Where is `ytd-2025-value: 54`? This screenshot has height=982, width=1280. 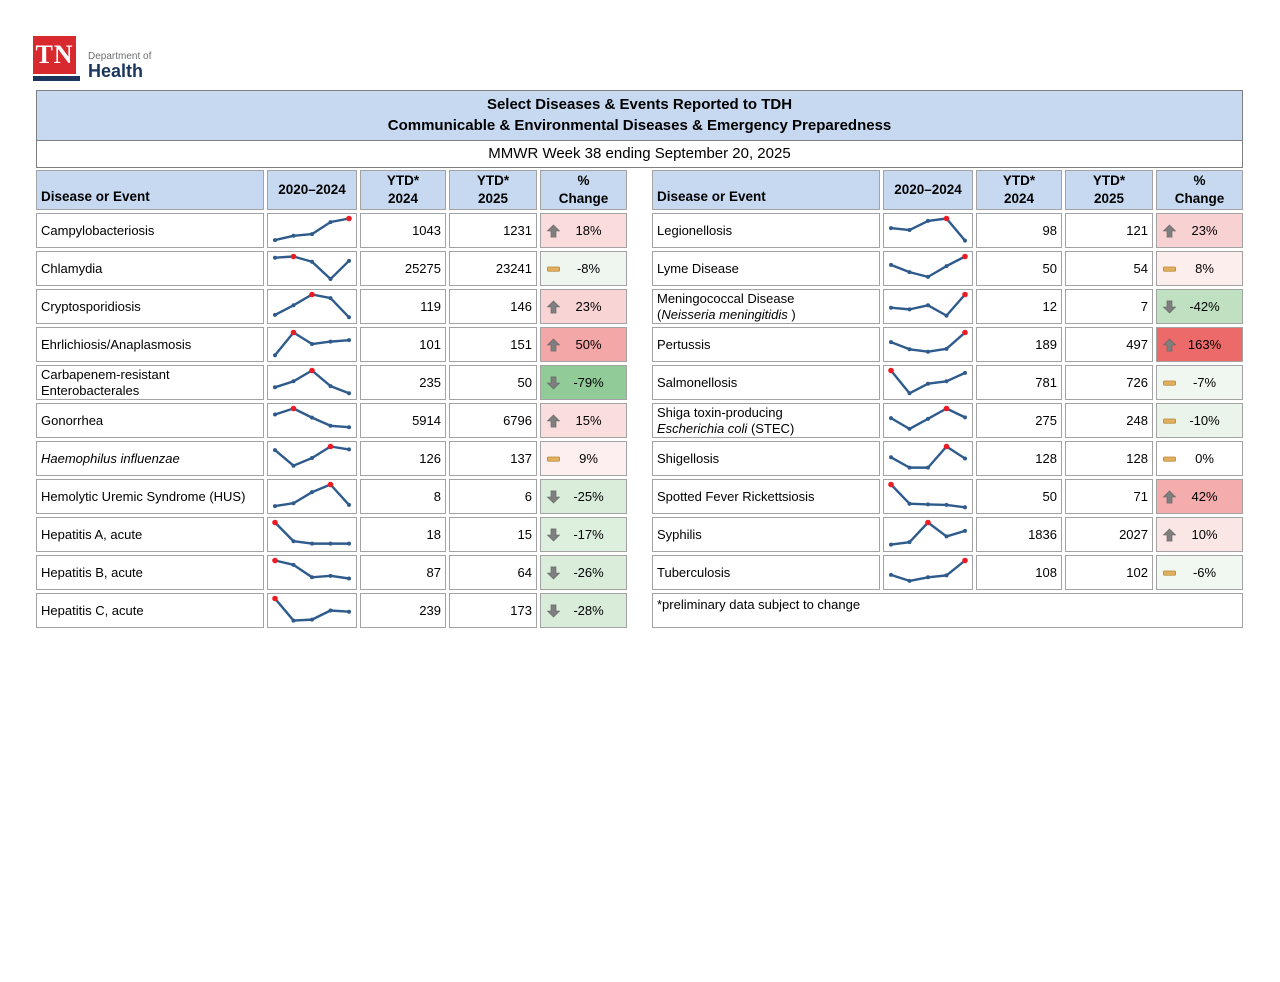
ytd-2025-value: 54 is located at coordinates (1109, 268).